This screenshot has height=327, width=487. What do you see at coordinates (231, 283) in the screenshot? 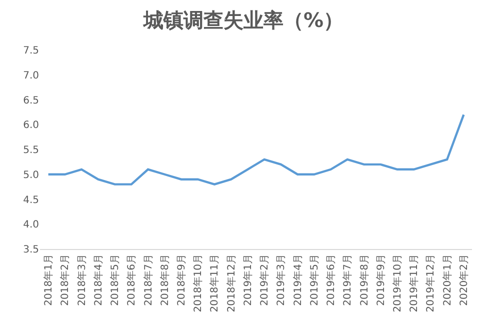
I see `x-tick-label: 2018年12月` at bounding box center [231, 283].